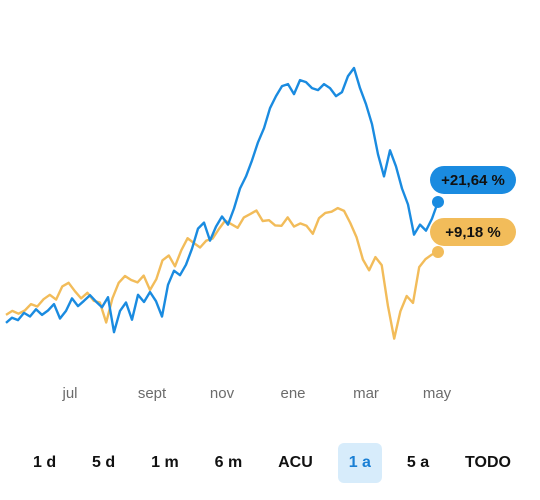 This screenshot has height=500, width=540. Describe the element at coordinates (438, 201) in the screenshot. I see `series-end-marker-blue` at that location.